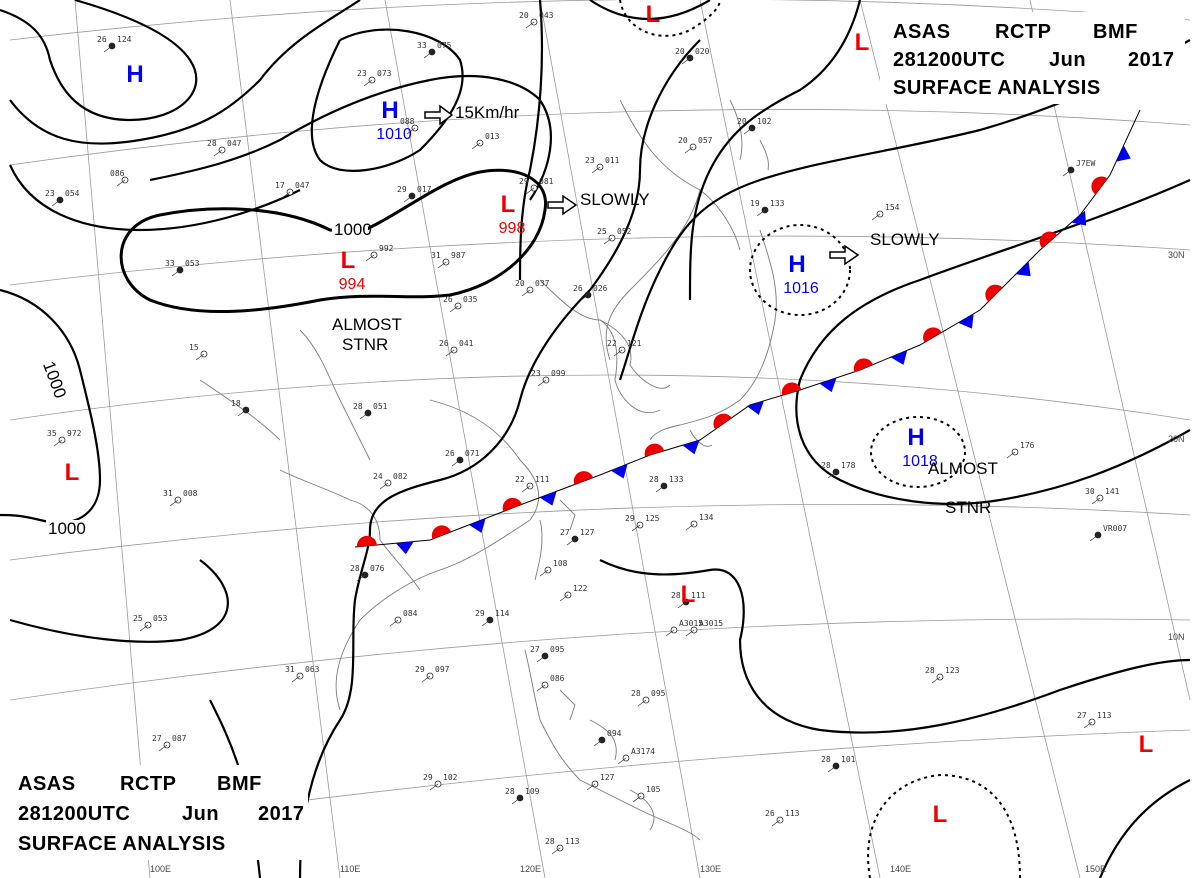  I want to click on high-center-1: H 1010, so click(394, 120).